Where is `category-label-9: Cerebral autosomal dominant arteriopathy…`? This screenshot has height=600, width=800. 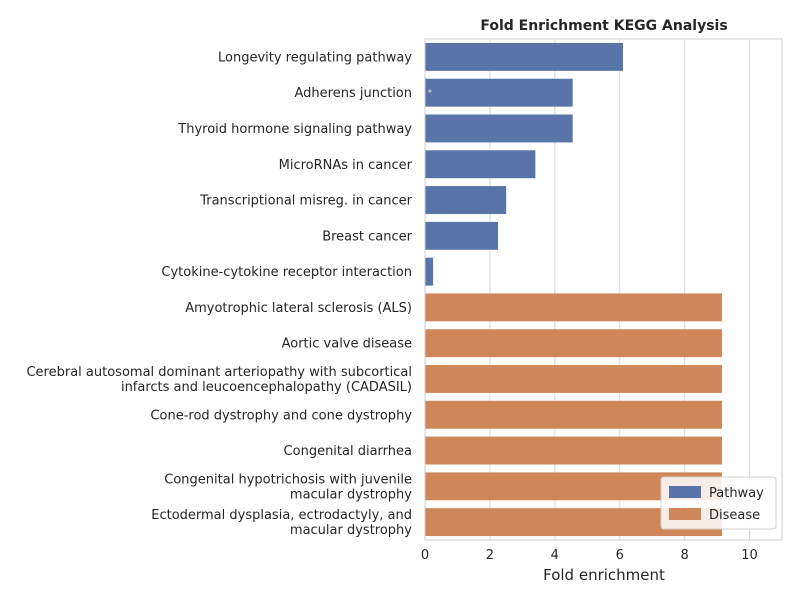
category-label-9: Cerebral autosomal dominant arteriopathy… is located at coordinates (219, 380).